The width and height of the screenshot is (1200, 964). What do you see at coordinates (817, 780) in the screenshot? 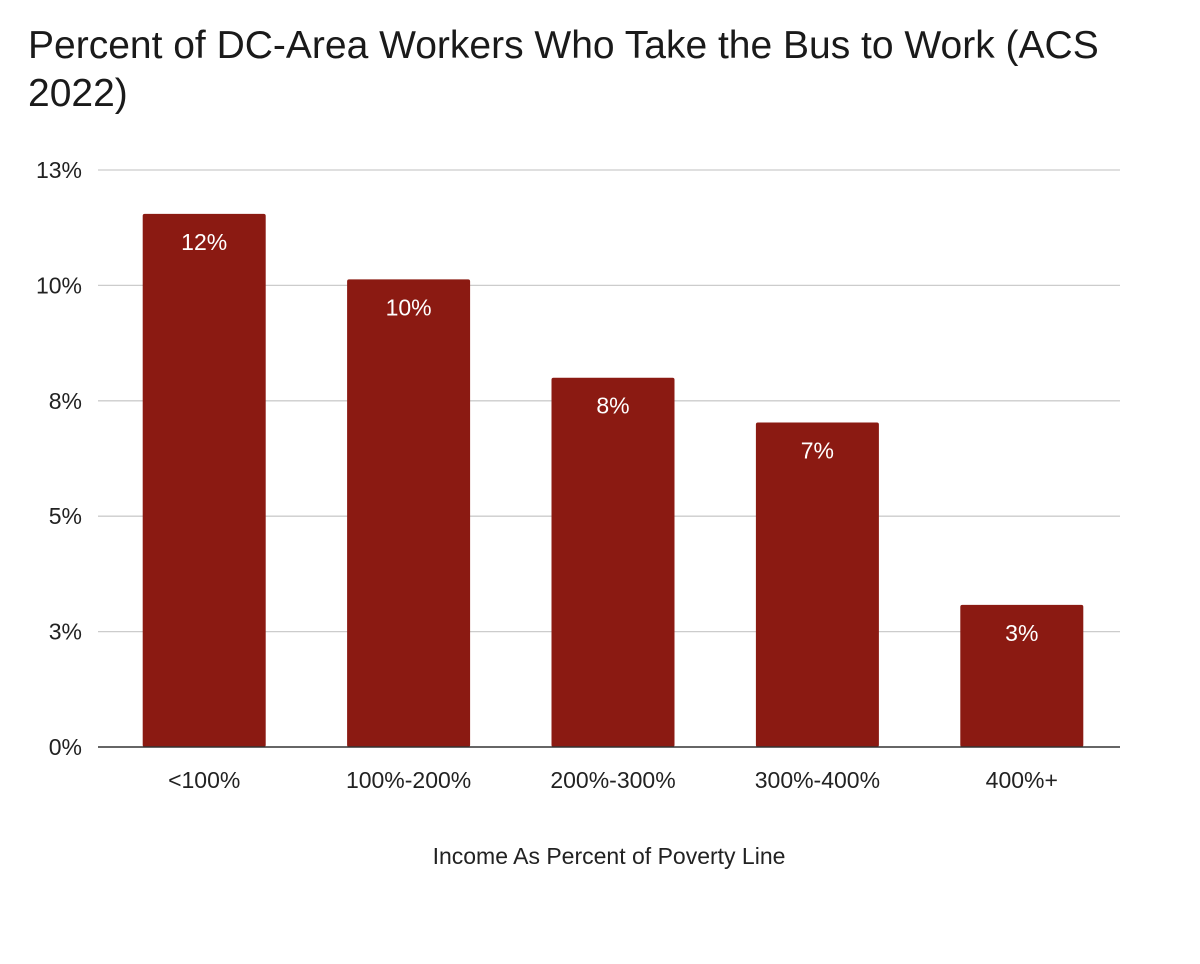
I see `x-category-label: 300%-400%` at bounding box center [817, 780].